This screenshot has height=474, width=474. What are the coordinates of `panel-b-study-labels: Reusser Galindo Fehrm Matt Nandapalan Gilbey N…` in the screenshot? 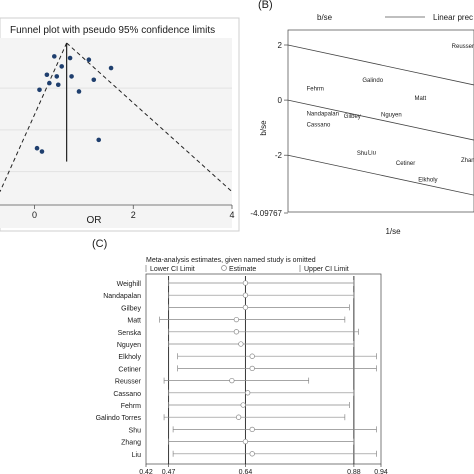 It's located at (390, 114).